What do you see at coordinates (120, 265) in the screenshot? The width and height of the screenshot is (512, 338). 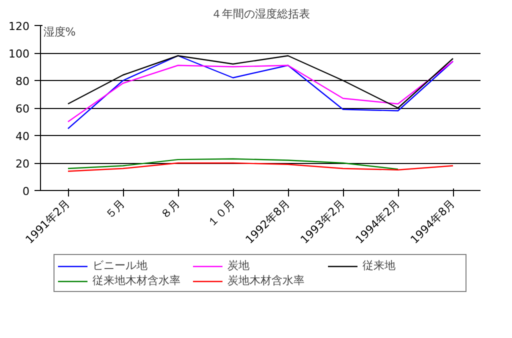 I see `legend-label: ビニール地` at bounding box center [120, 265].